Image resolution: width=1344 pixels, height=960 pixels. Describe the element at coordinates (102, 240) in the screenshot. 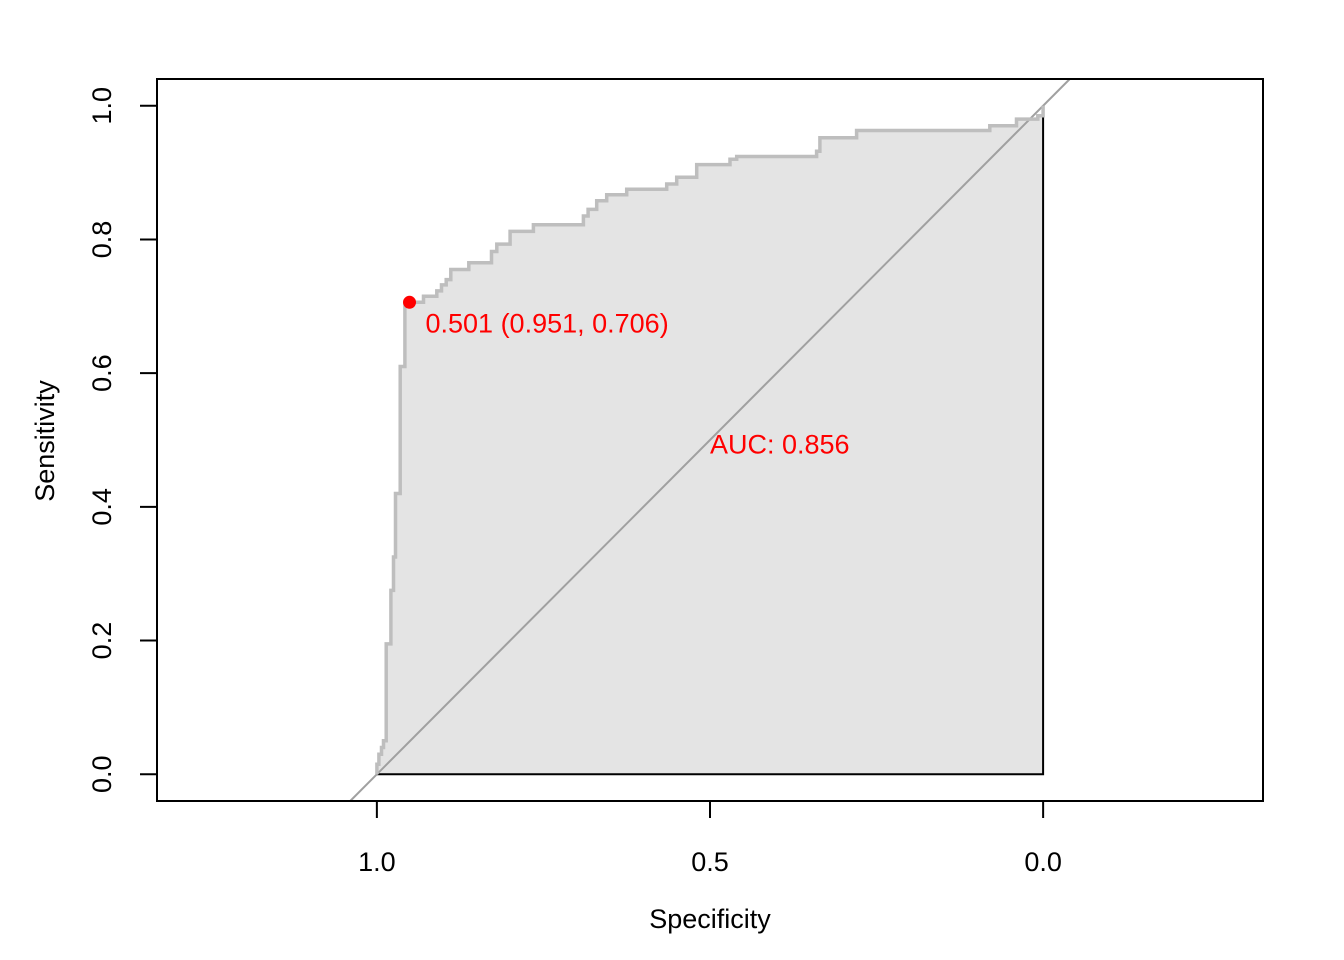

I see `y-tick-label: 0.8` at that location.